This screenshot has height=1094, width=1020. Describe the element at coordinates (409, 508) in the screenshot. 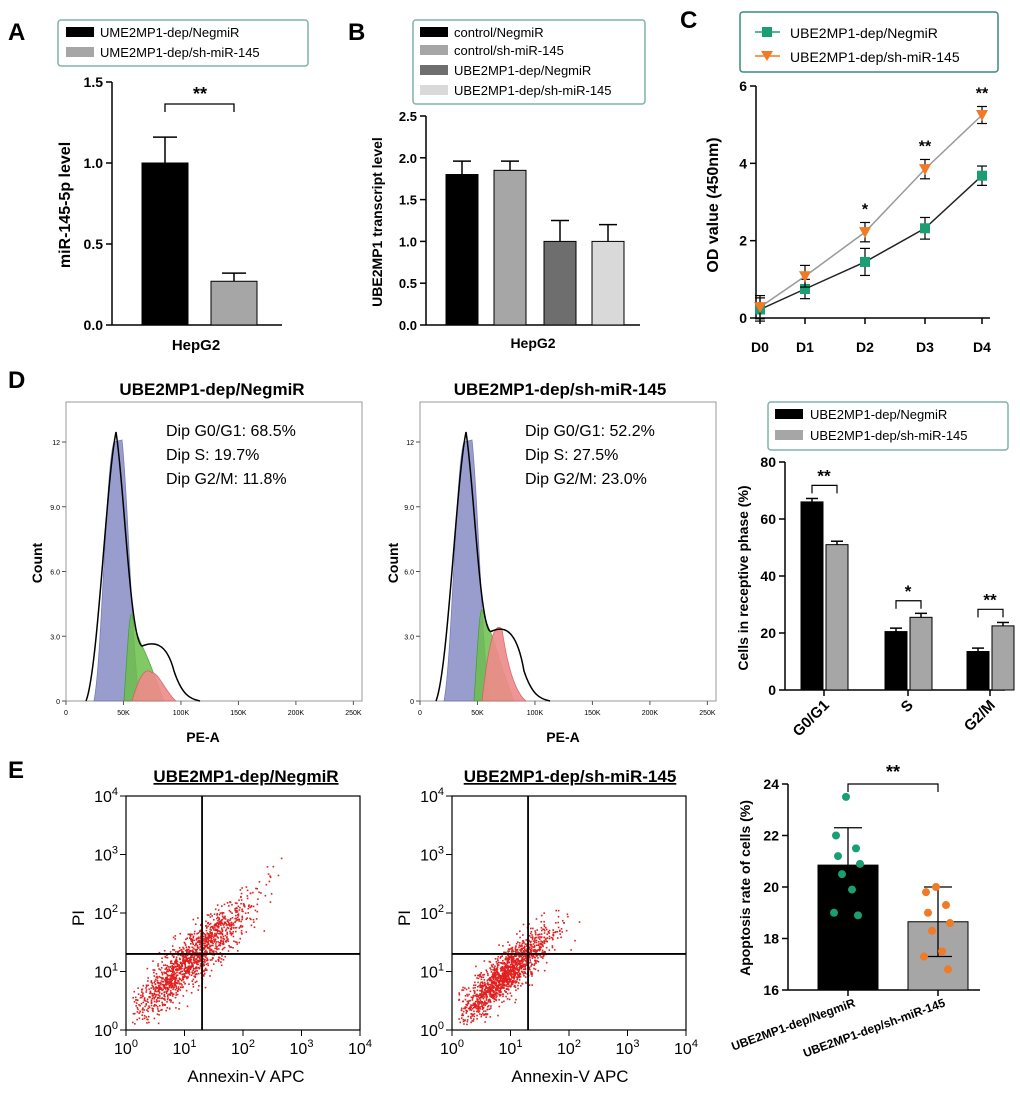

I see `y-tick-label: 9.0` at that location.